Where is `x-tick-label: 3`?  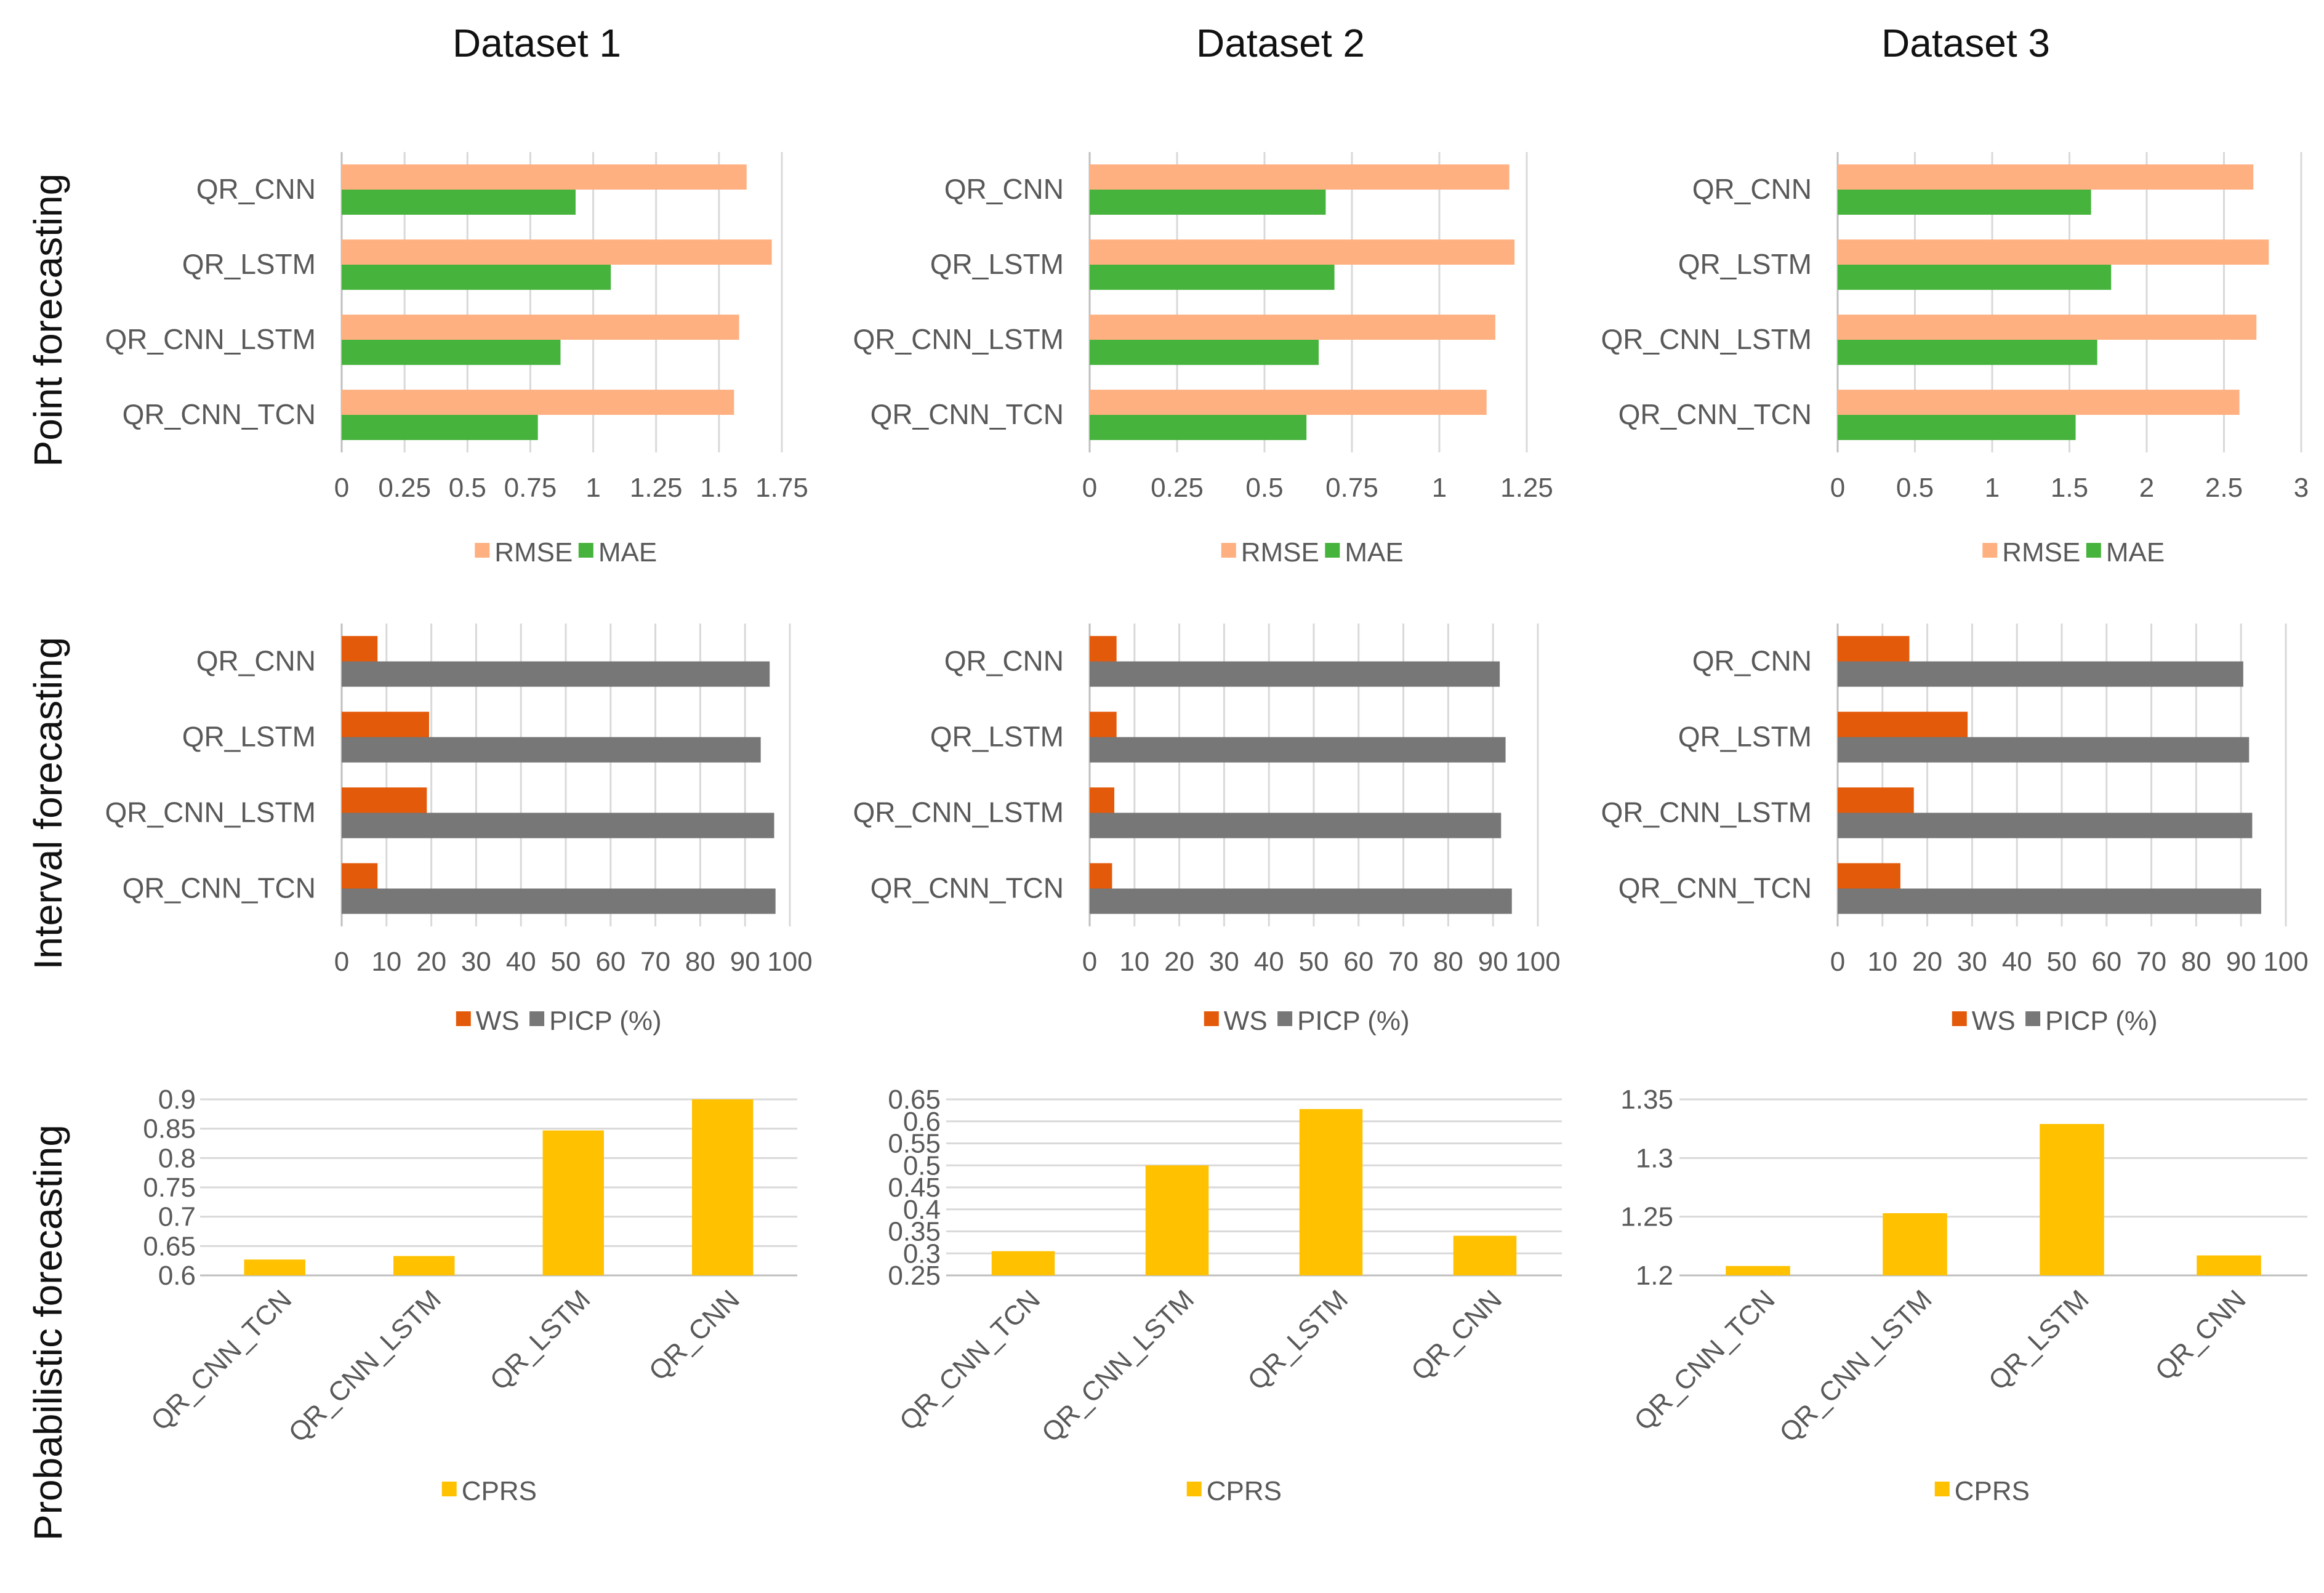
x-tick-label: 3 is located at coordinates (2301, 488).